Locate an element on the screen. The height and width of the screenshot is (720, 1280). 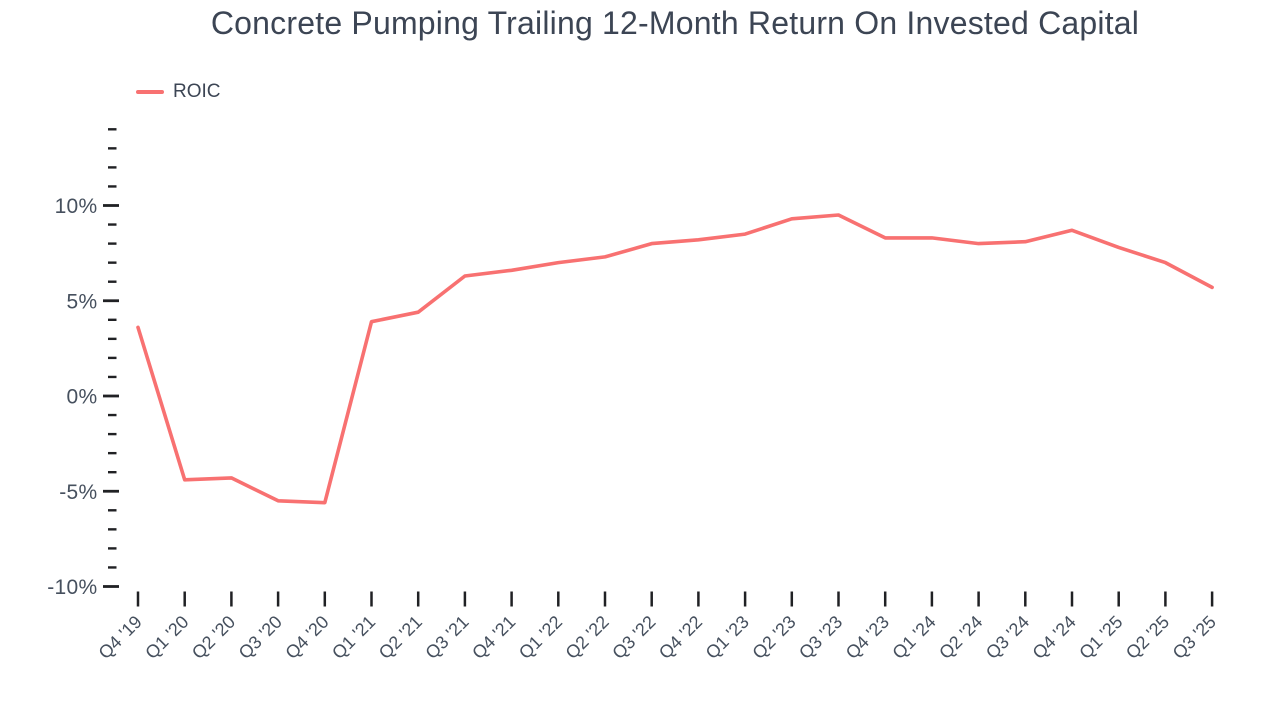
x-axis-label: Q4 '24 is located at coordinates (1054, 637).